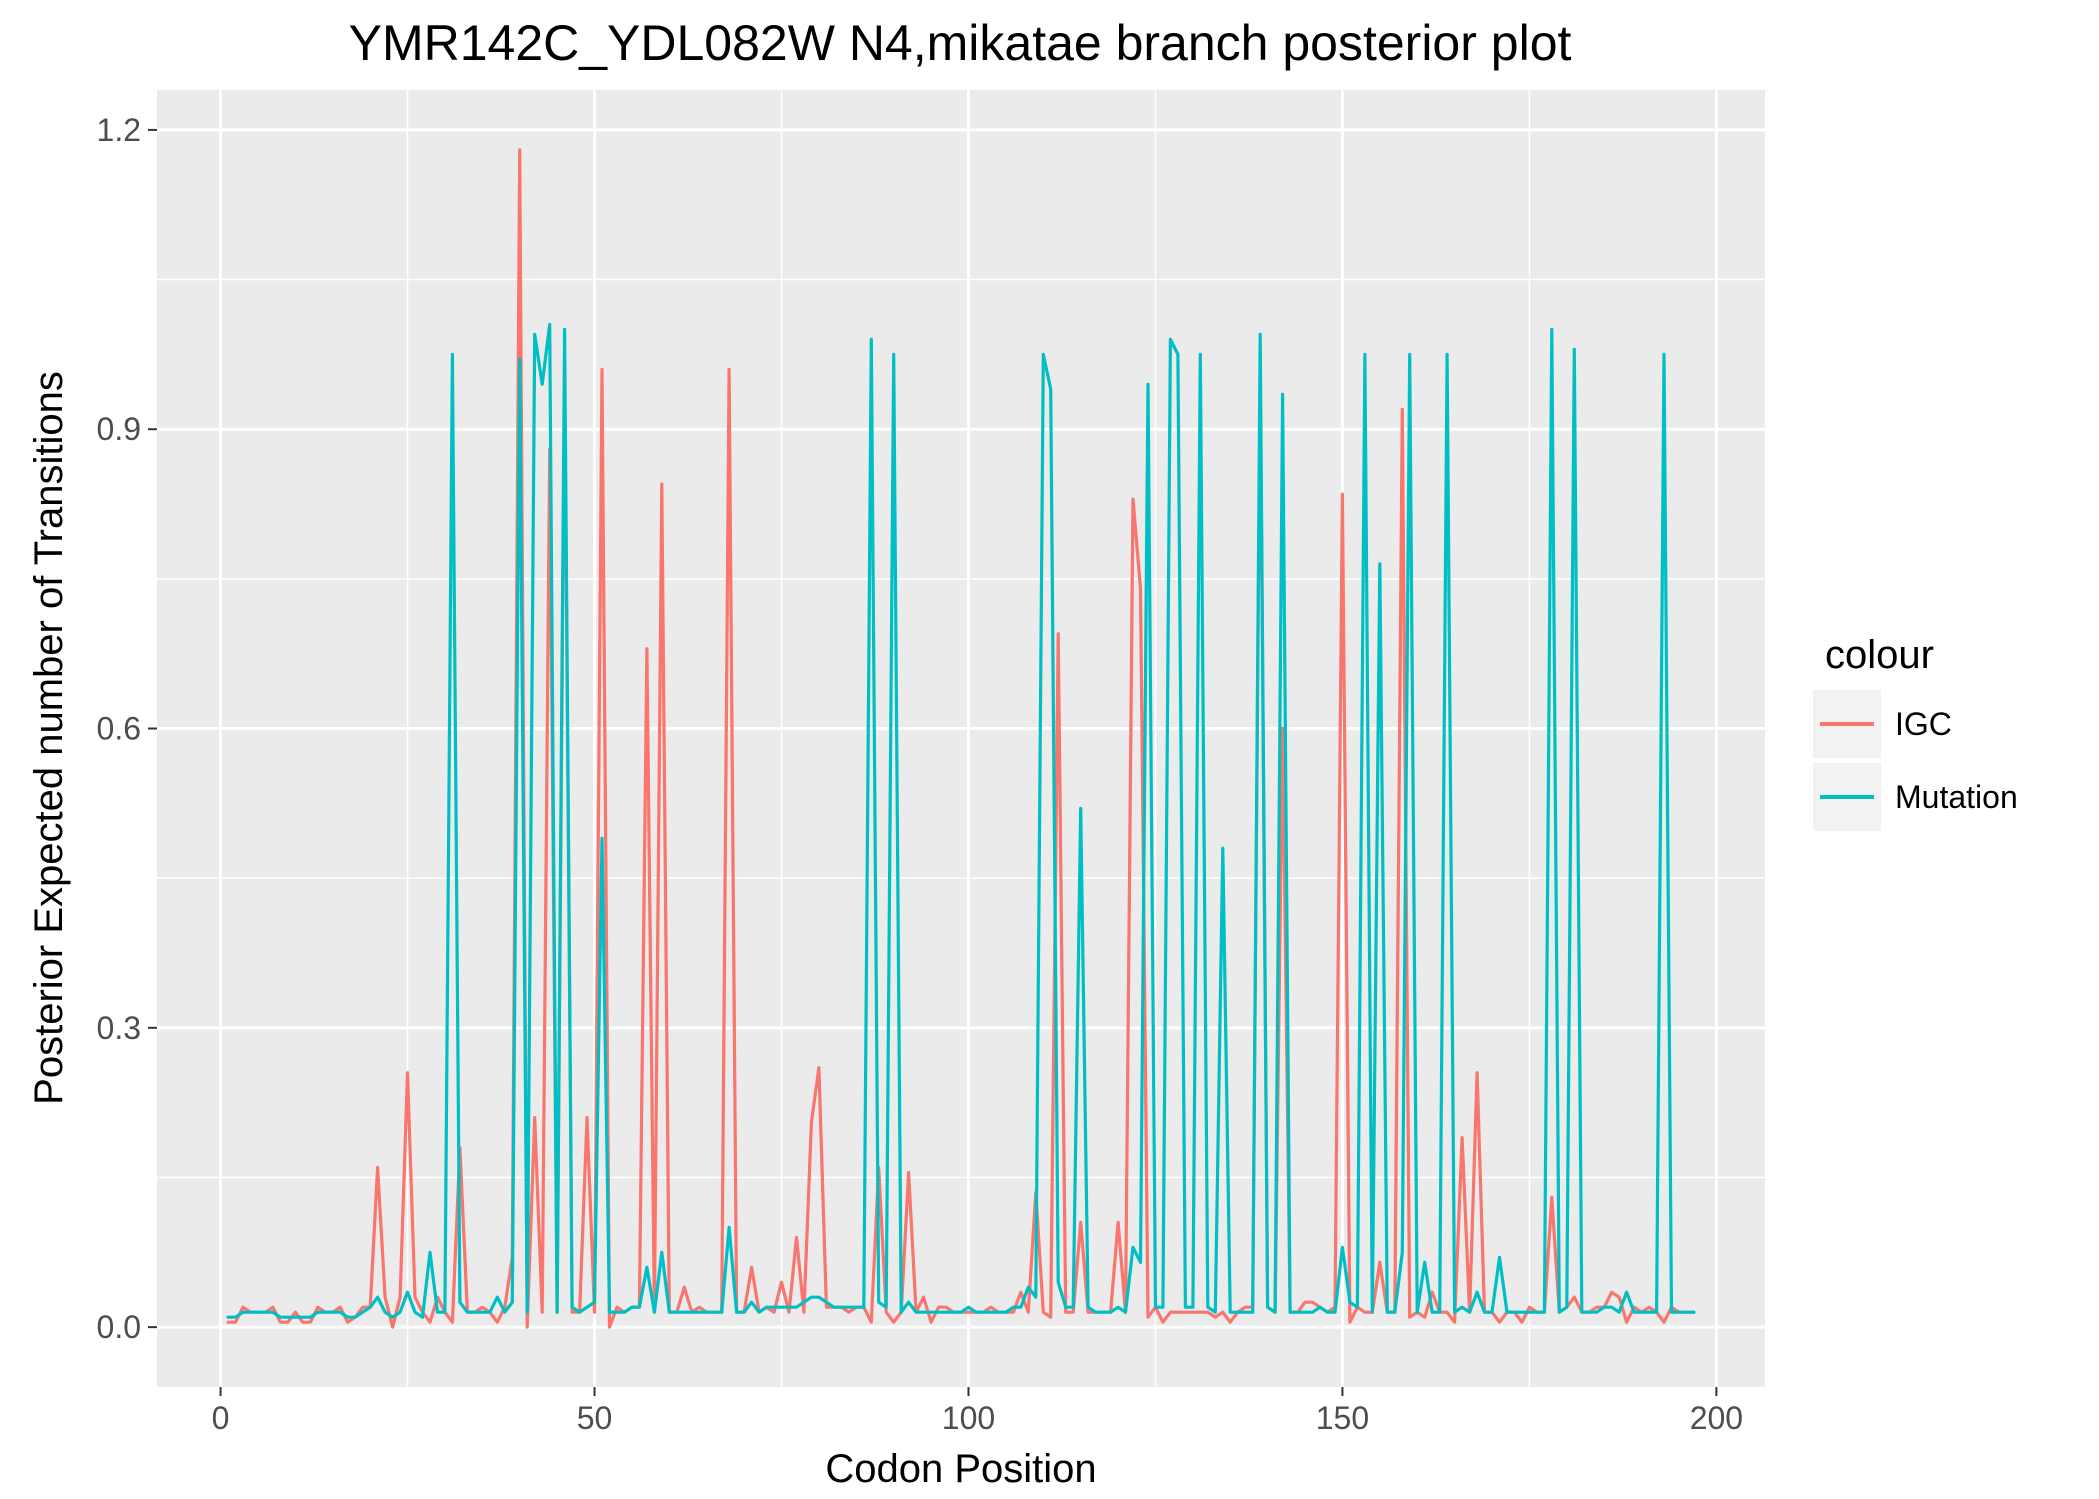 The image size is (2099, 1499). I want to click on y-tick-label: 0.0, so click(119, 1327).